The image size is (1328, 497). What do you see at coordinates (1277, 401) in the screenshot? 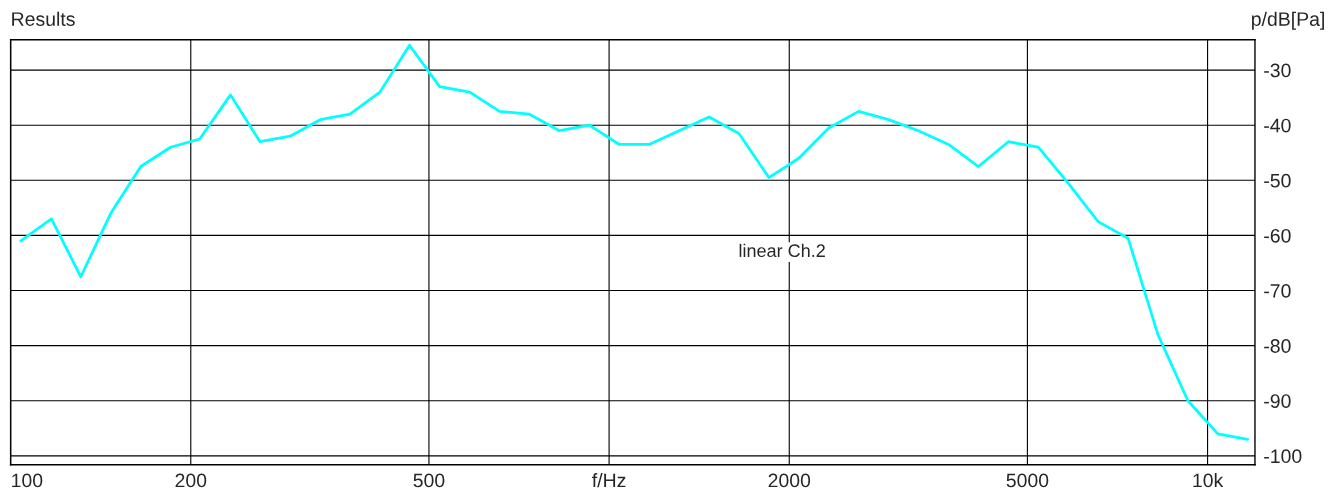
I see `y-tick-label: -90` at bounding box center [1277, 401].